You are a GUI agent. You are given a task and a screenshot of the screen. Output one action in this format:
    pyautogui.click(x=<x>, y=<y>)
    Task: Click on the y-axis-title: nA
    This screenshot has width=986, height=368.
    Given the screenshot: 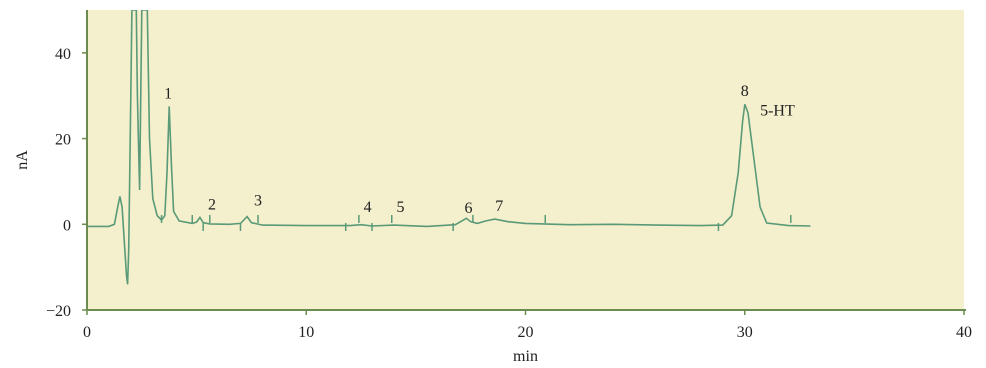 What is the action you would take?
    pyautogui.click(x=22, y=160)
    